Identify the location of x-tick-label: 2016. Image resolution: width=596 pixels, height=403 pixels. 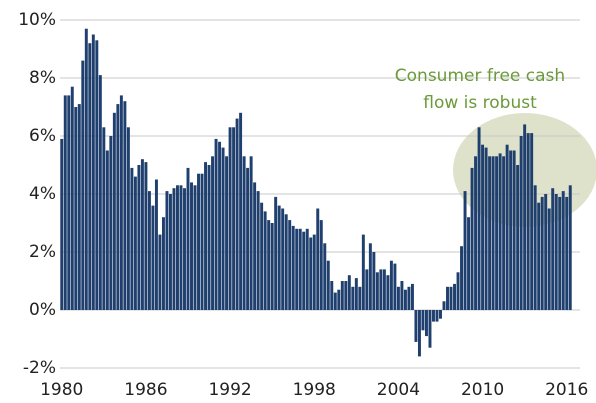
(566, 390).